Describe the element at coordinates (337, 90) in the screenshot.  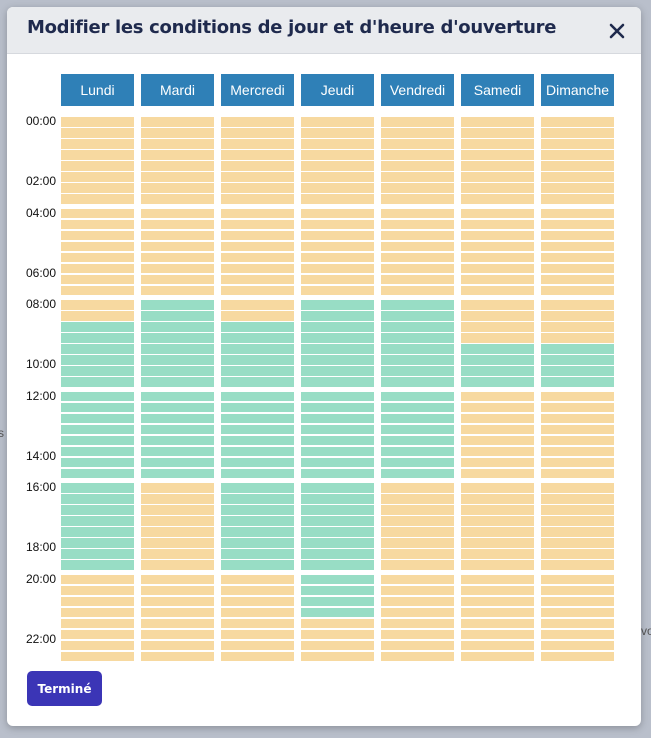
I see `day-header-jeudi: Jeudi` at that location.